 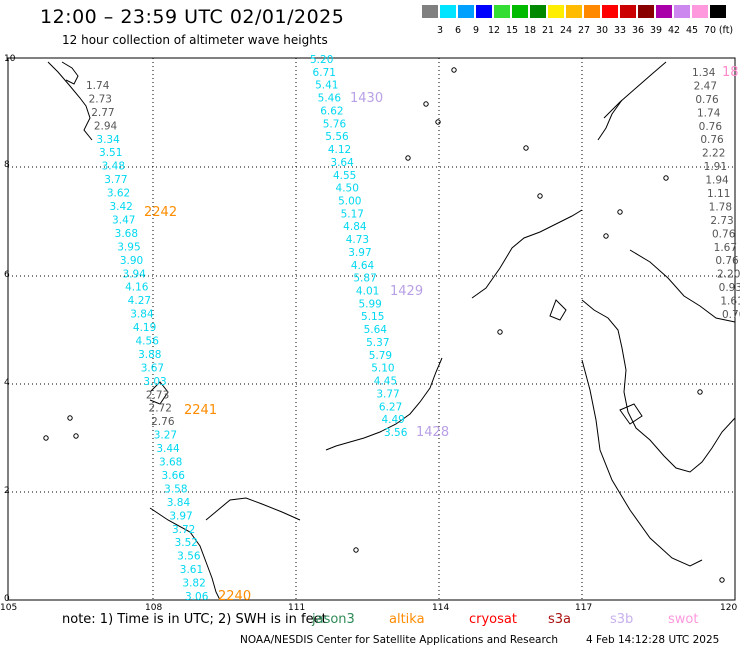 I want to click on swh-value: 4.84, so click(x=355, y=227).